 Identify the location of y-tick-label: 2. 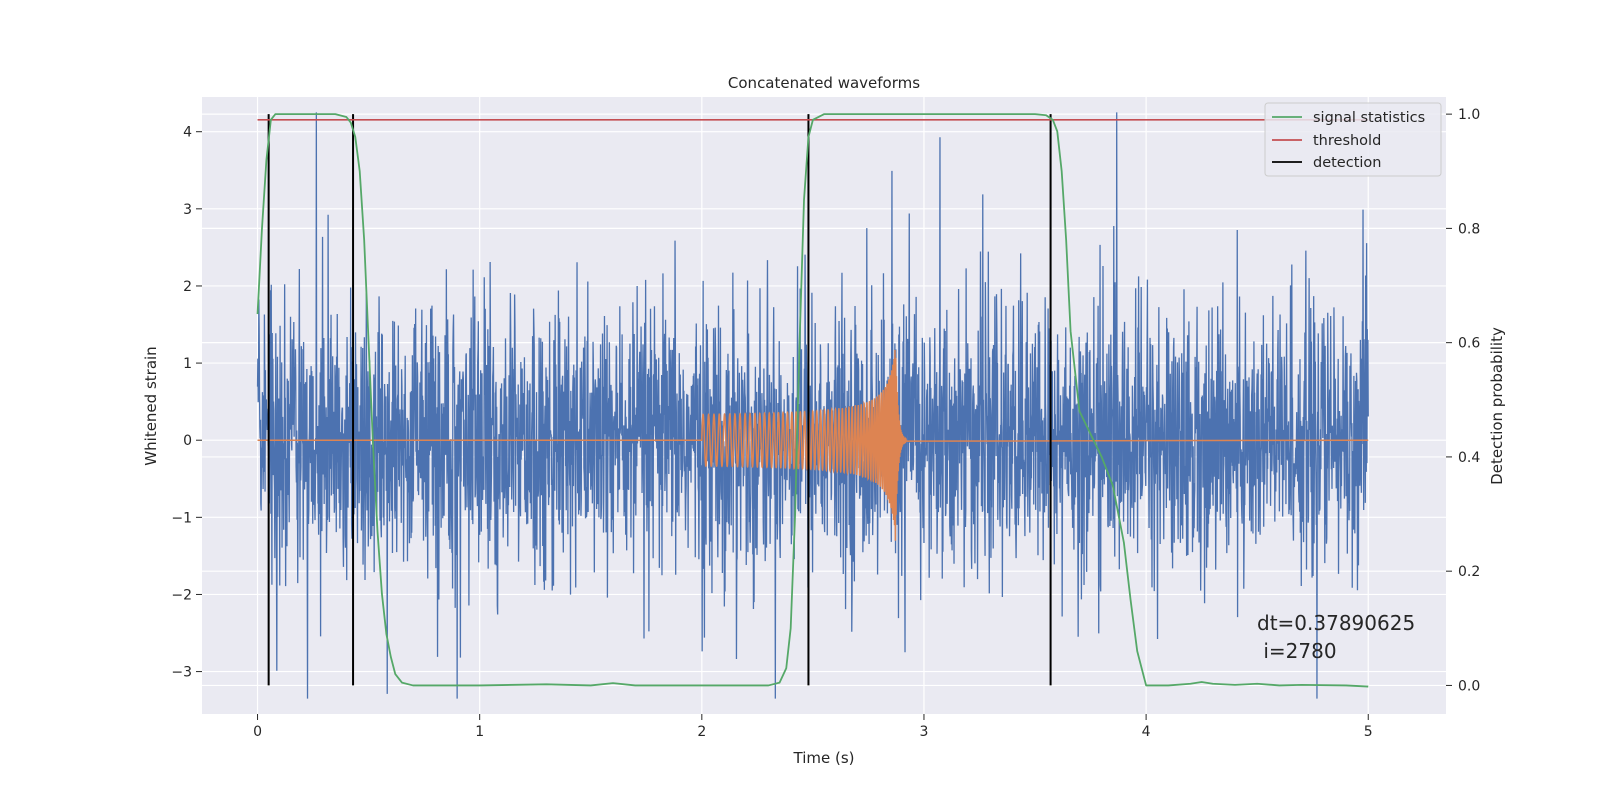
(187, 287).